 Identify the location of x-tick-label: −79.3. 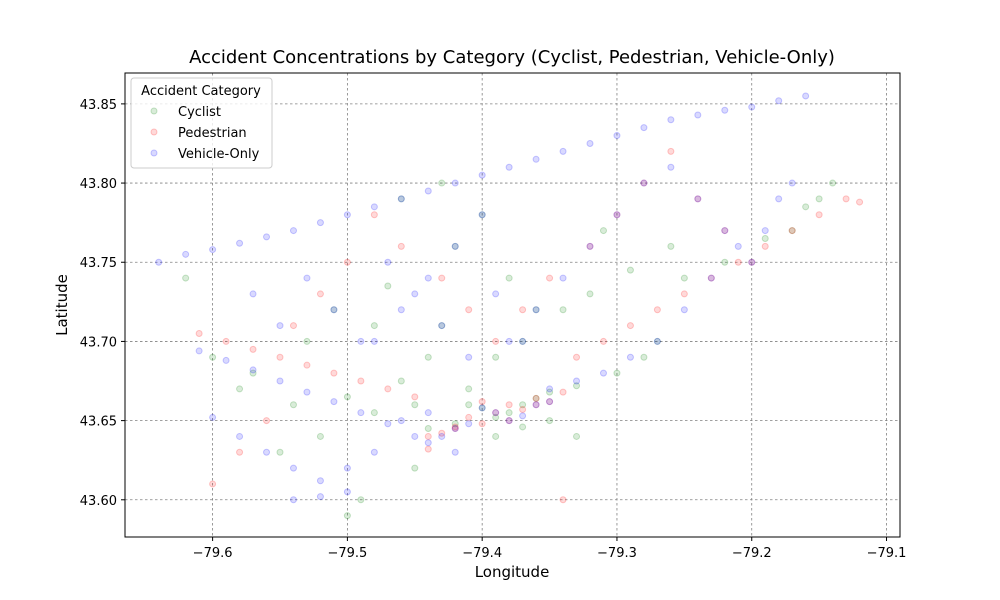
(617, 553).